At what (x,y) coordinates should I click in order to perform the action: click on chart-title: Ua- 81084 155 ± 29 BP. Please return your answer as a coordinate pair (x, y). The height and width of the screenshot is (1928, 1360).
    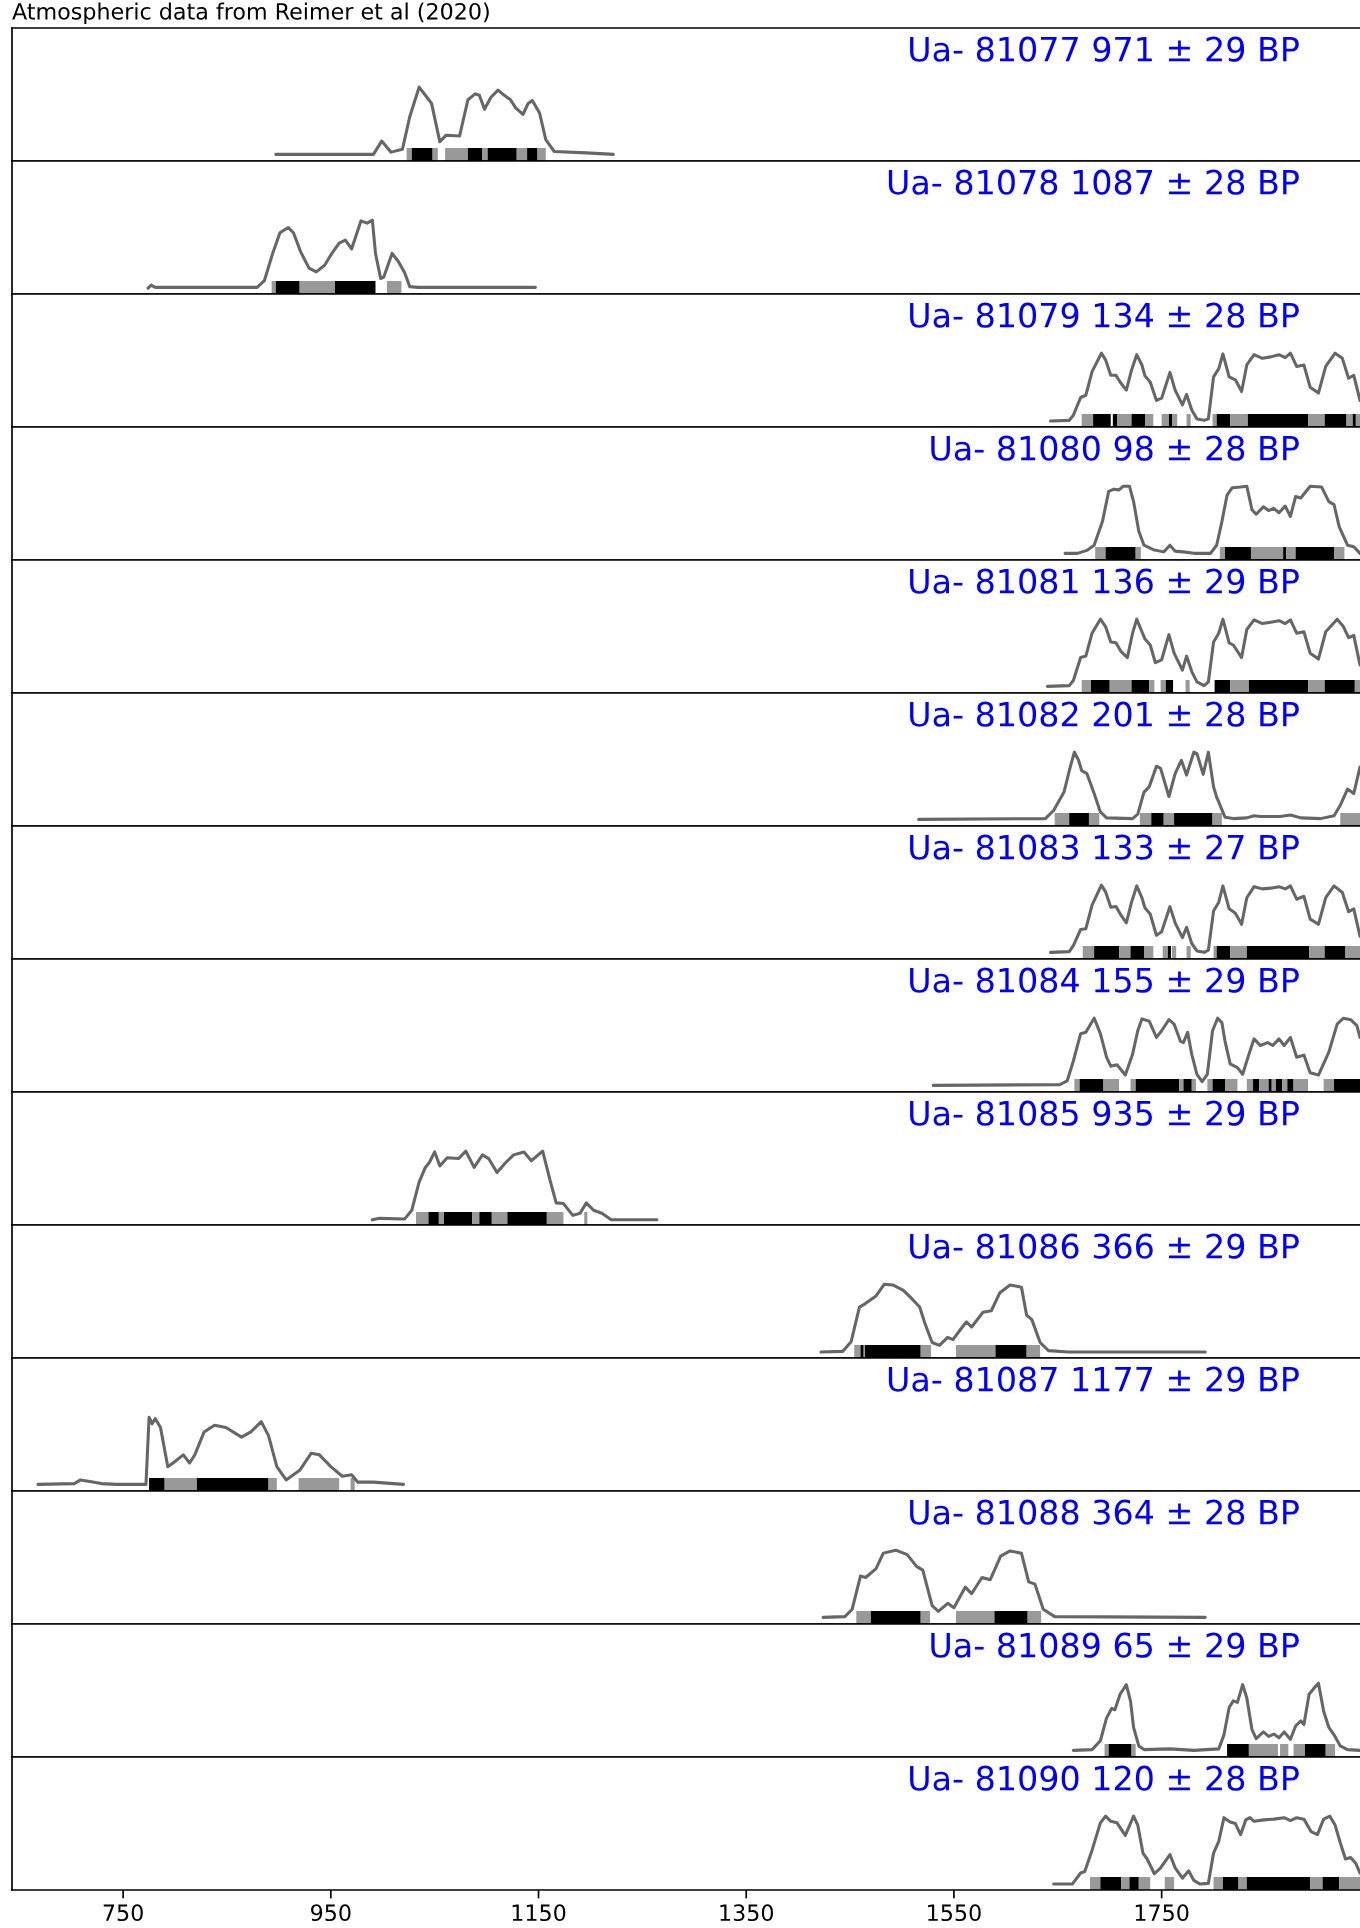
    Looking at the image, I should click on (1104, 980).